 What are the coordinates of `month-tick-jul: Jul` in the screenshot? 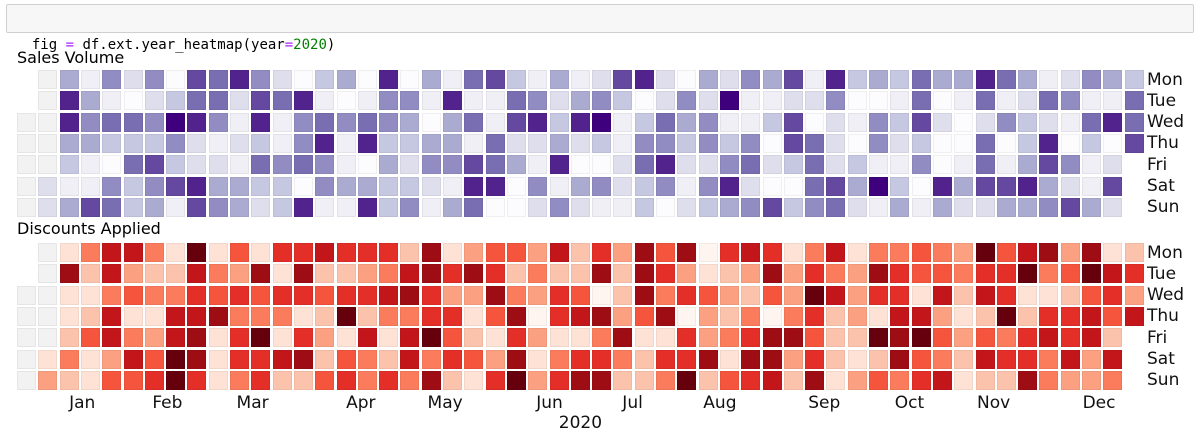 It's located at (632, 403).